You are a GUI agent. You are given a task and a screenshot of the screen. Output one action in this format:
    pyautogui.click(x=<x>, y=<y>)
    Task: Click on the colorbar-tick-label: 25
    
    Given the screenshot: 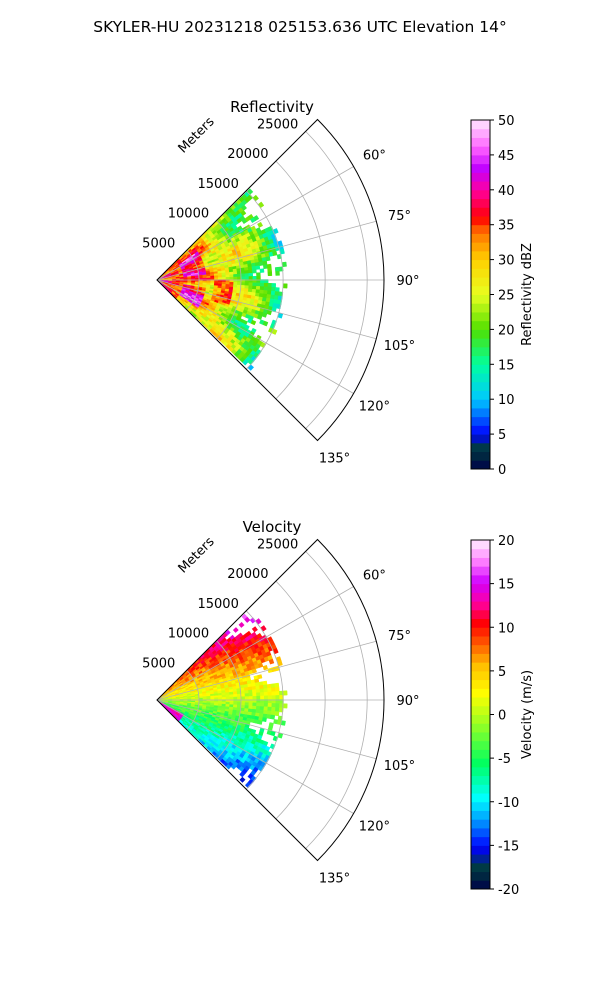 What is the action you would take?
    pyautogui.click(x=506, y=296)
    